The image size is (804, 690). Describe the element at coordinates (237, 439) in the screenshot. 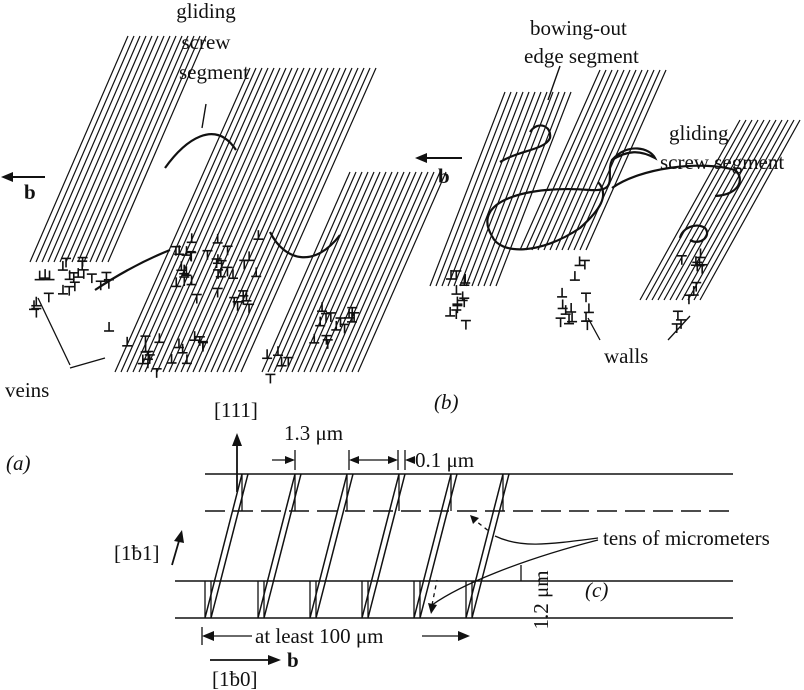

I see `axis-111-arrowhead` at that location.